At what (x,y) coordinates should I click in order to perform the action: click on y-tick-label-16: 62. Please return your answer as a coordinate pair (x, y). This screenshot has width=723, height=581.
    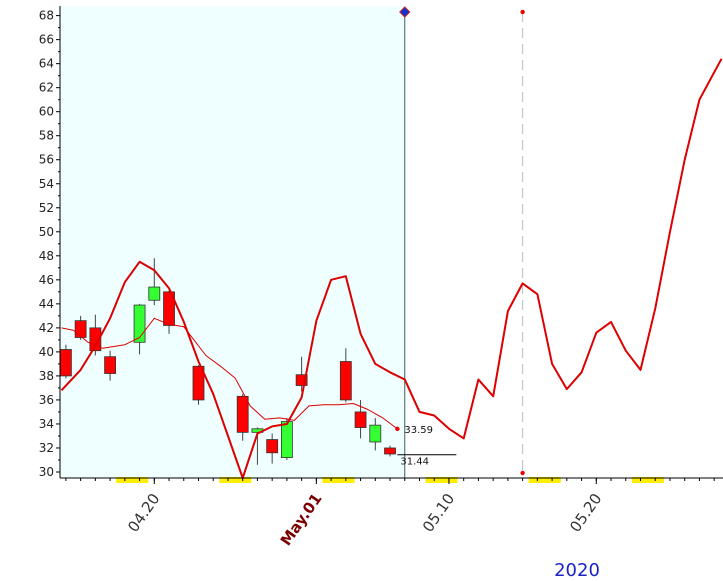
    Looking at the image, I should click on (46, 88).